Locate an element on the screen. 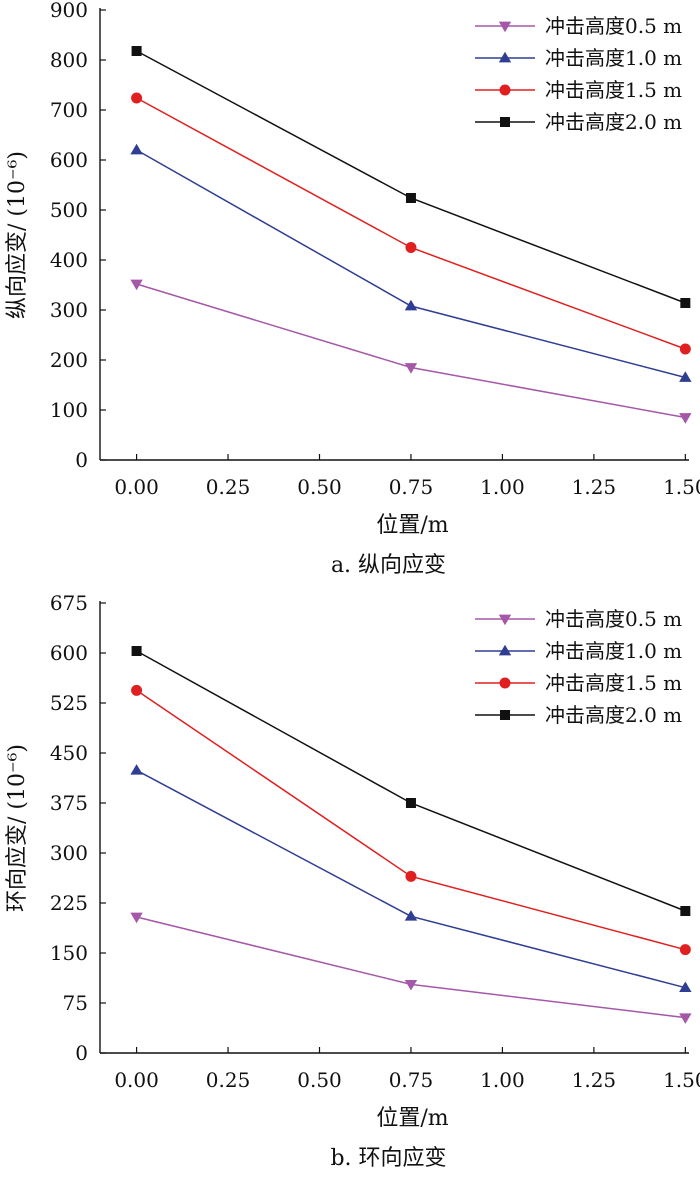 The height and width of the screenshot is (1186, 700). y-tick-label: 400 is located at coordinates (69, 260).